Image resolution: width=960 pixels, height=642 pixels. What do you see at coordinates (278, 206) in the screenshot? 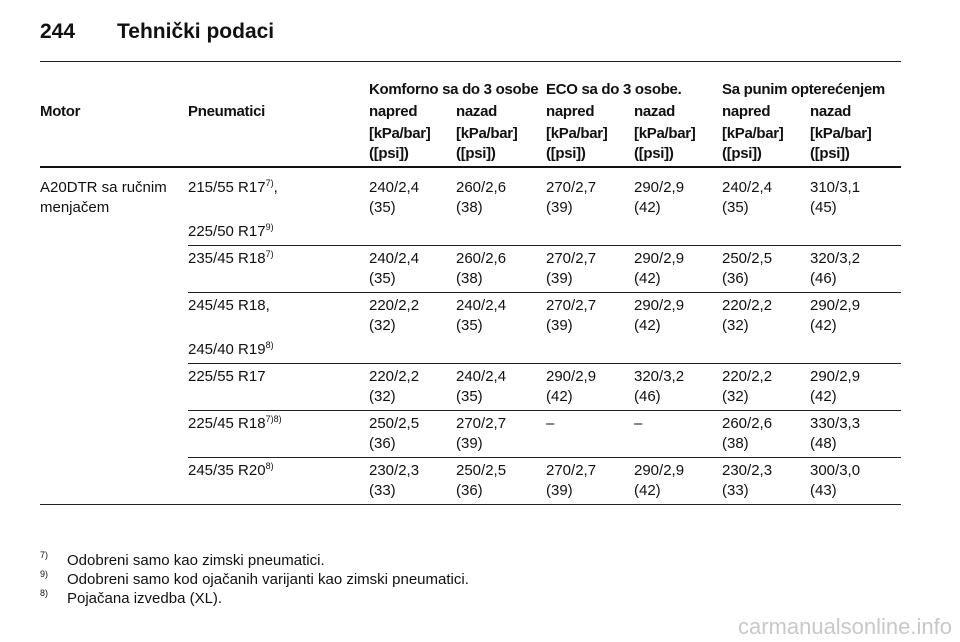
I see `tire-cell: 215/55 R177), 225/50 R179)` at bounding box center [278, 206].